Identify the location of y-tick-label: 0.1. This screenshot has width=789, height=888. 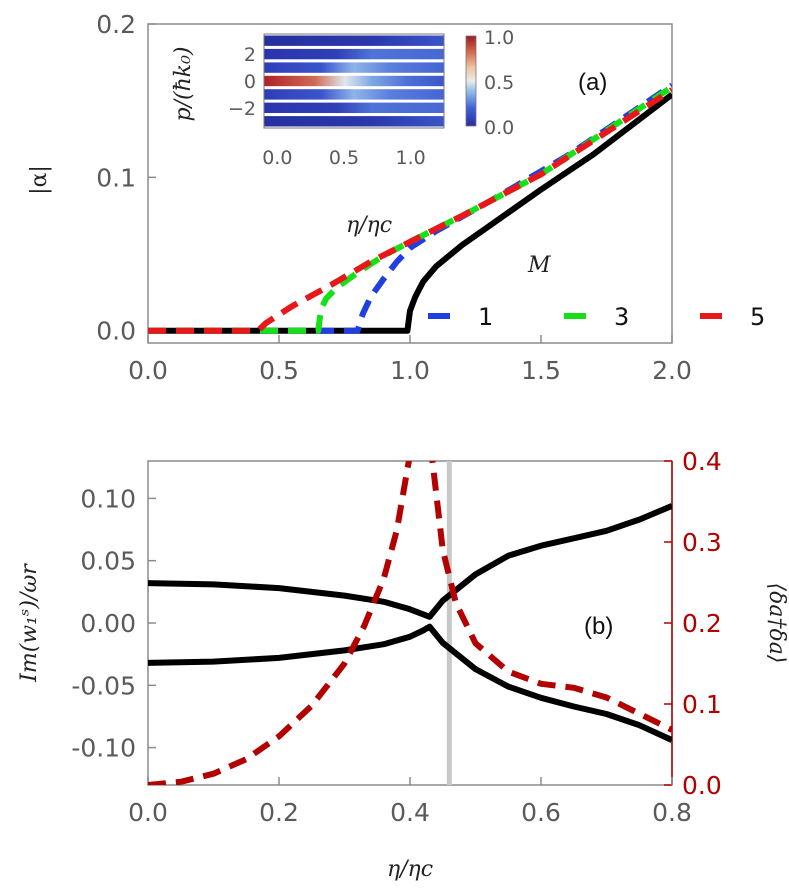
(116, 177).